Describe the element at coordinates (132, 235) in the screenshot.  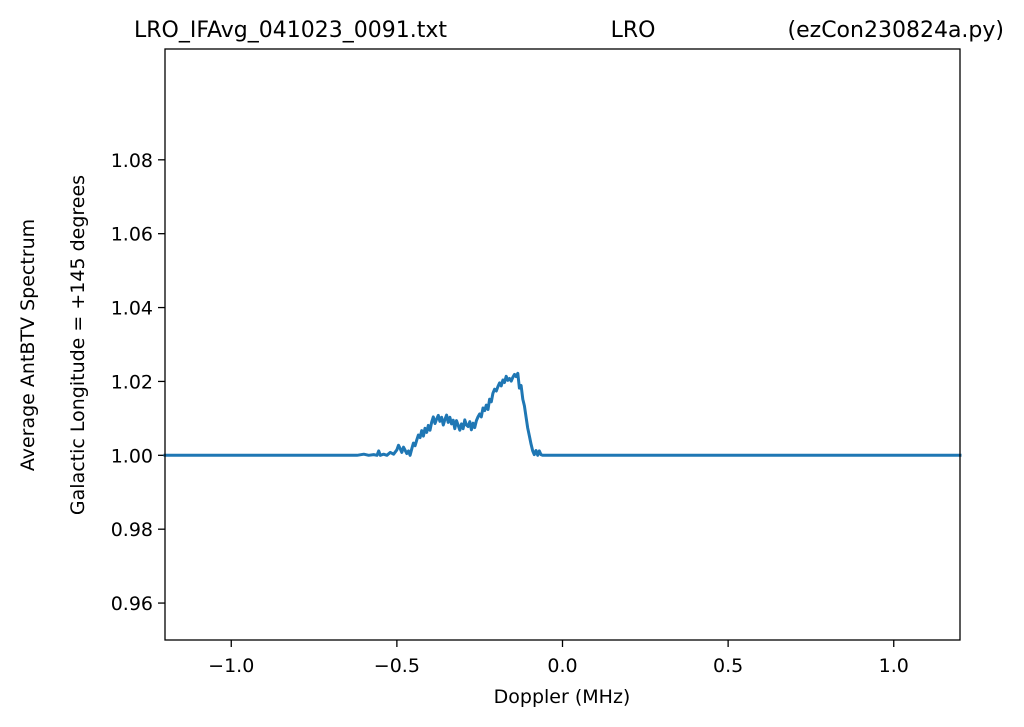
I see `y-tick-label: 1.06` at that location.